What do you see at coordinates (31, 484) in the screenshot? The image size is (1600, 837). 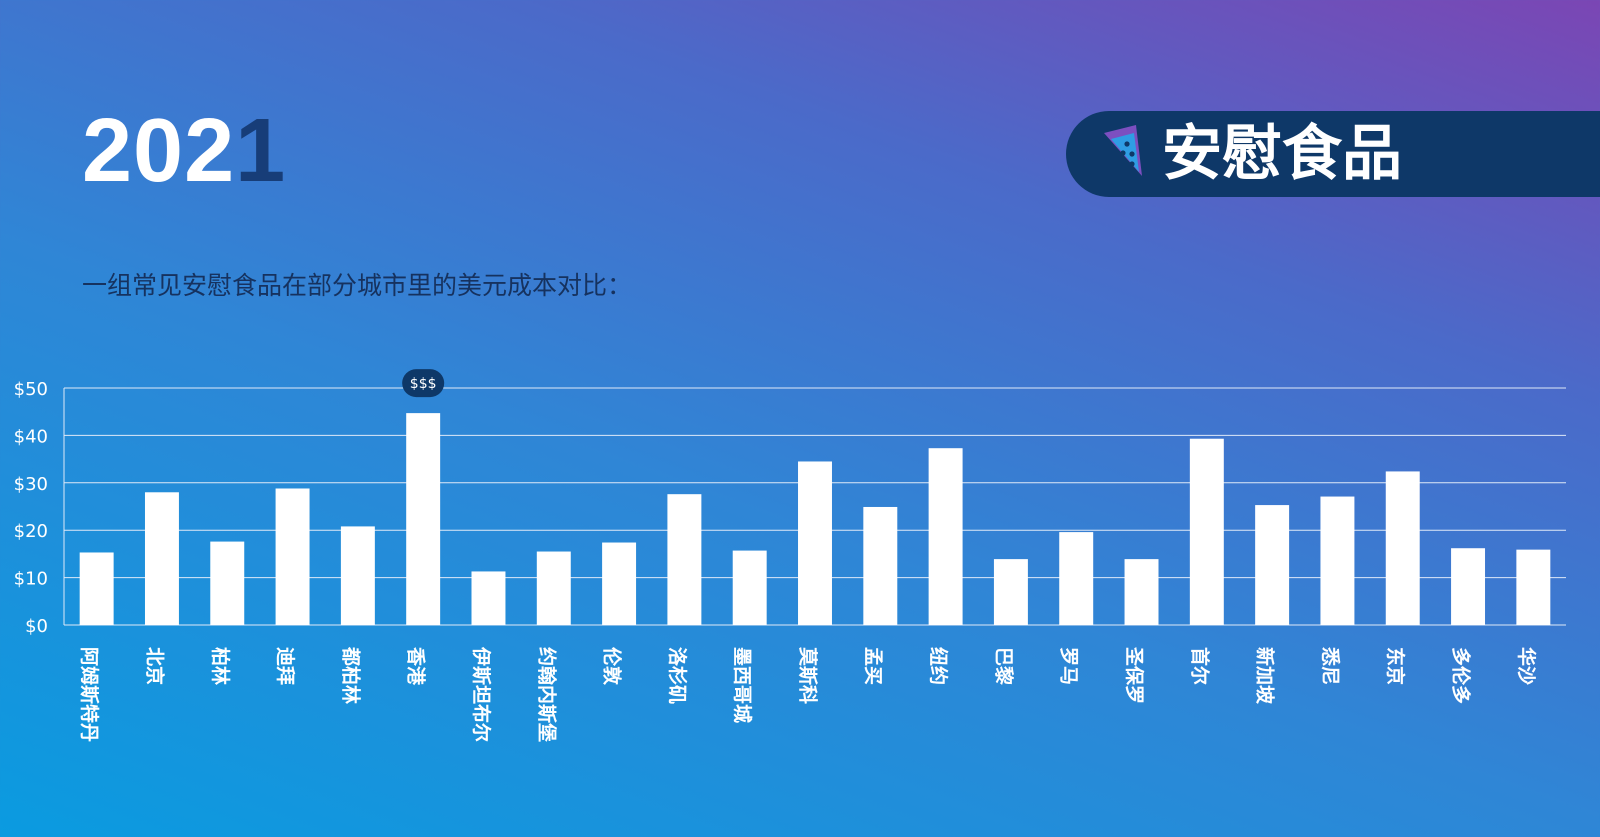 I see `y-tick-label: $30` at bounding box center [31, 484].